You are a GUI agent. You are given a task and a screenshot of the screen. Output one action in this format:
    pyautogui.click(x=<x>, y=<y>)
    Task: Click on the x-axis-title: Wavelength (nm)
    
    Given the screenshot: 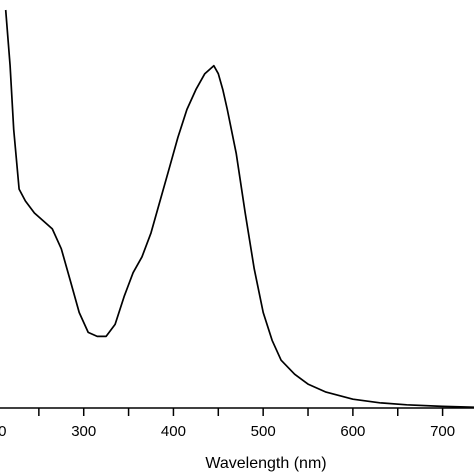 What is the action you would take?
    pyautogui.click(x=265, y=463)
    